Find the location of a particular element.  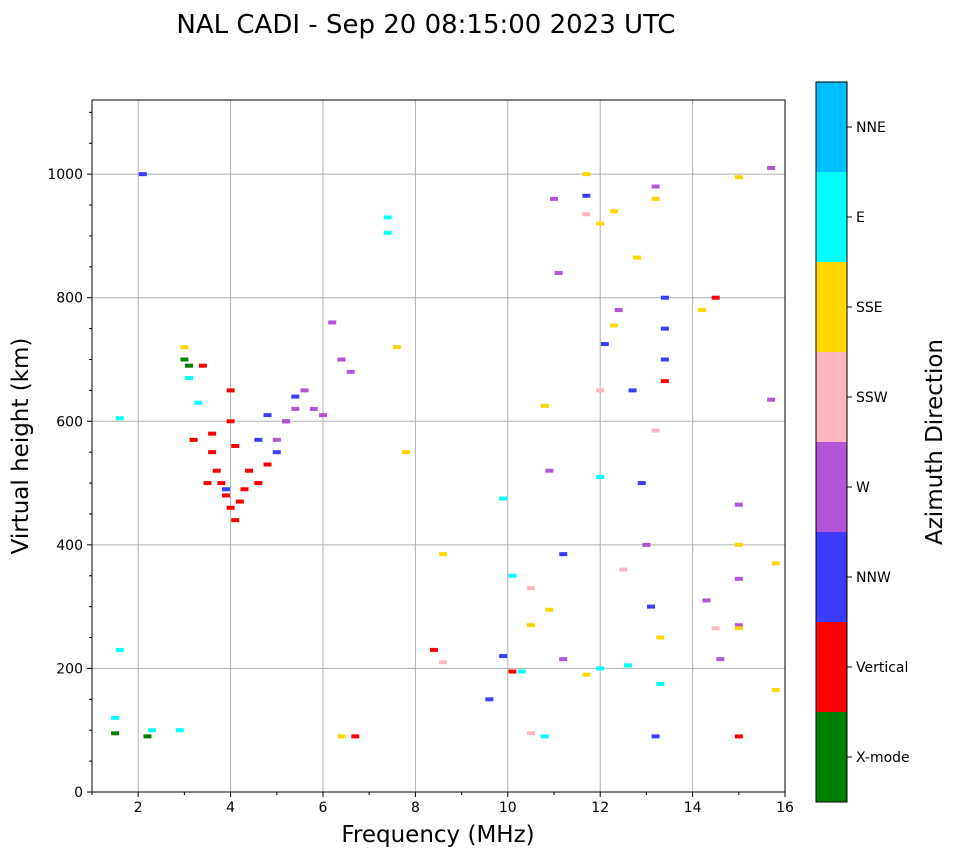

y-tick-label: 800 is located at coordinates (69, 299).